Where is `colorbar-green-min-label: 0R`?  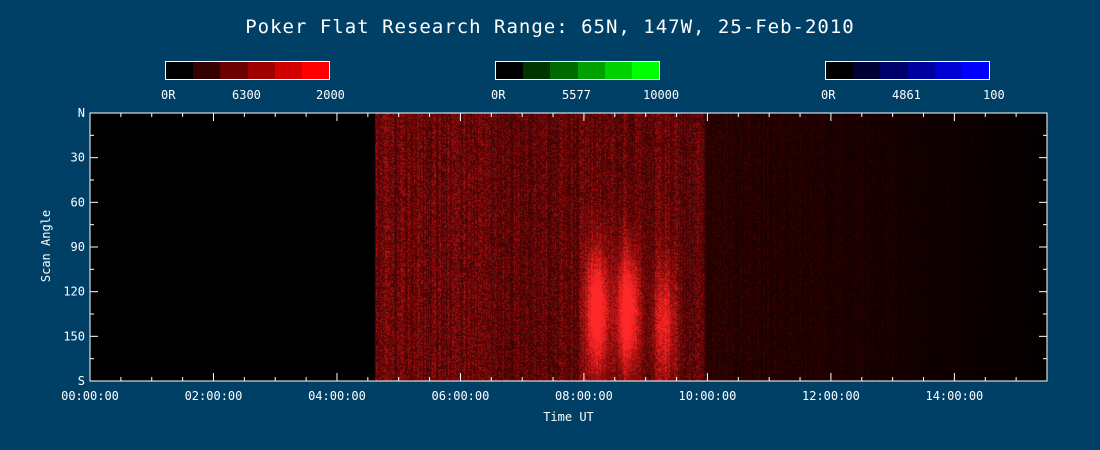 colorbar-green-min-label: 0R is located at coordinates (498, 95).